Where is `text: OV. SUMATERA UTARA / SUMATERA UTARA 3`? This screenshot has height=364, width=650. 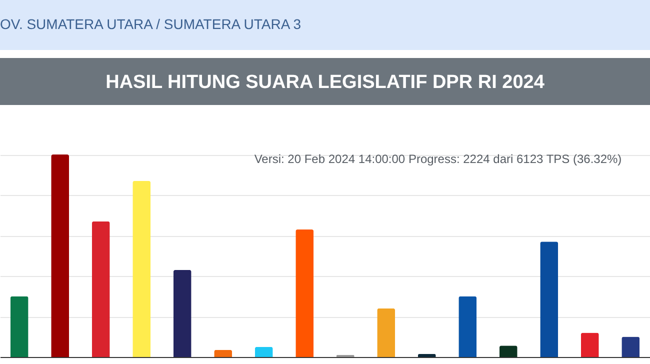 text: OV. SUMATERA UTARA / SUMATERA UTARA 3 is located at coordinates (151, 24).